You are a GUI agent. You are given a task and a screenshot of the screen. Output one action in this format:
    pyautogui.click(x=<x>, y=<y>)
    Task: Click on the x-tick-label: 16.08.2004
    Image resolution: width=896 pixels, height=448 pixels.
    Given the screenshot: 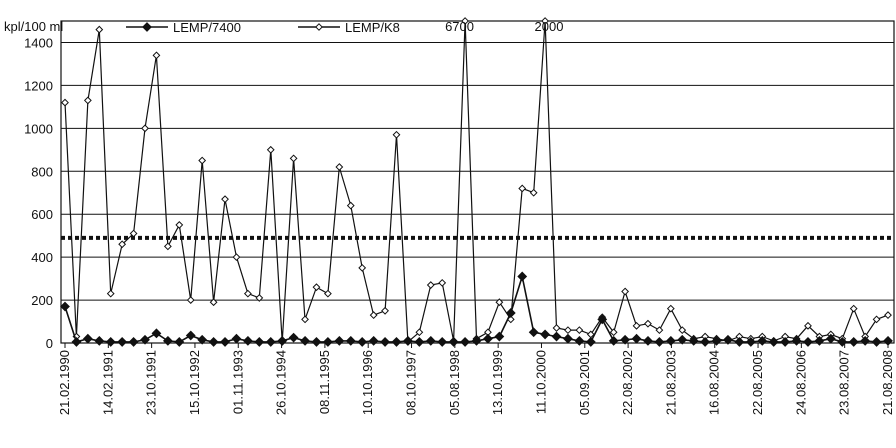 What is the action you would take?
    pyautogui.click(x=714, y=382)
    